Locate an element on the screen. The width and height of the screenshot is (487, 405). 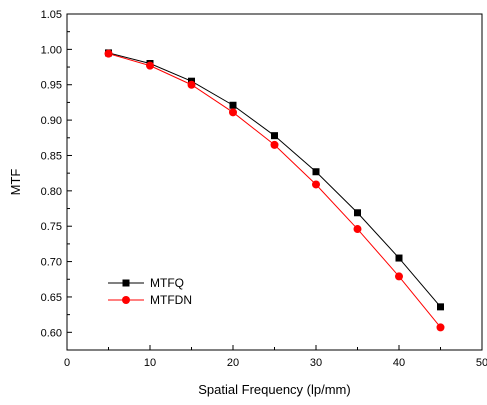
x-tick-label: 50 is located at coordinates (481, 363).